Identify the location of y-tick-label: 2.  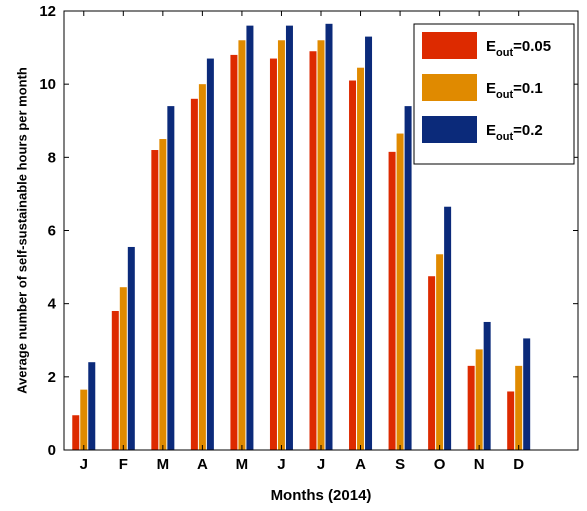
(52, 377).